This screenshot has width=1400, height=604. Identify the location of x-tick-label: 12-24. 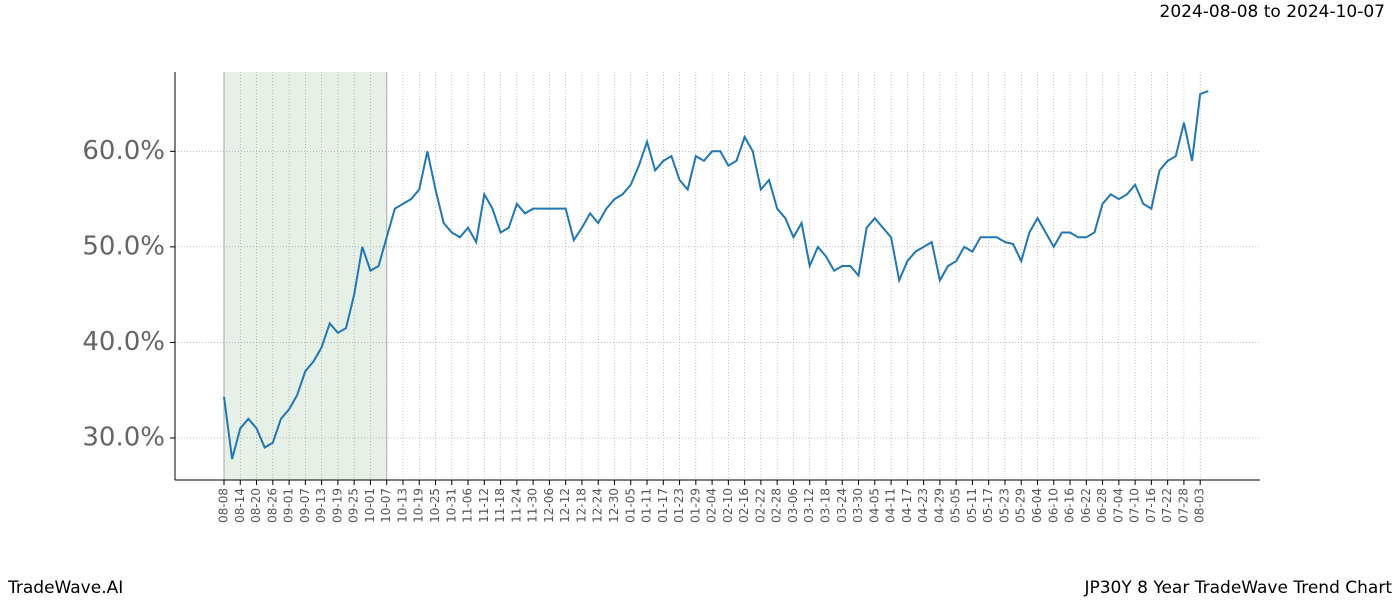
(598, 505).